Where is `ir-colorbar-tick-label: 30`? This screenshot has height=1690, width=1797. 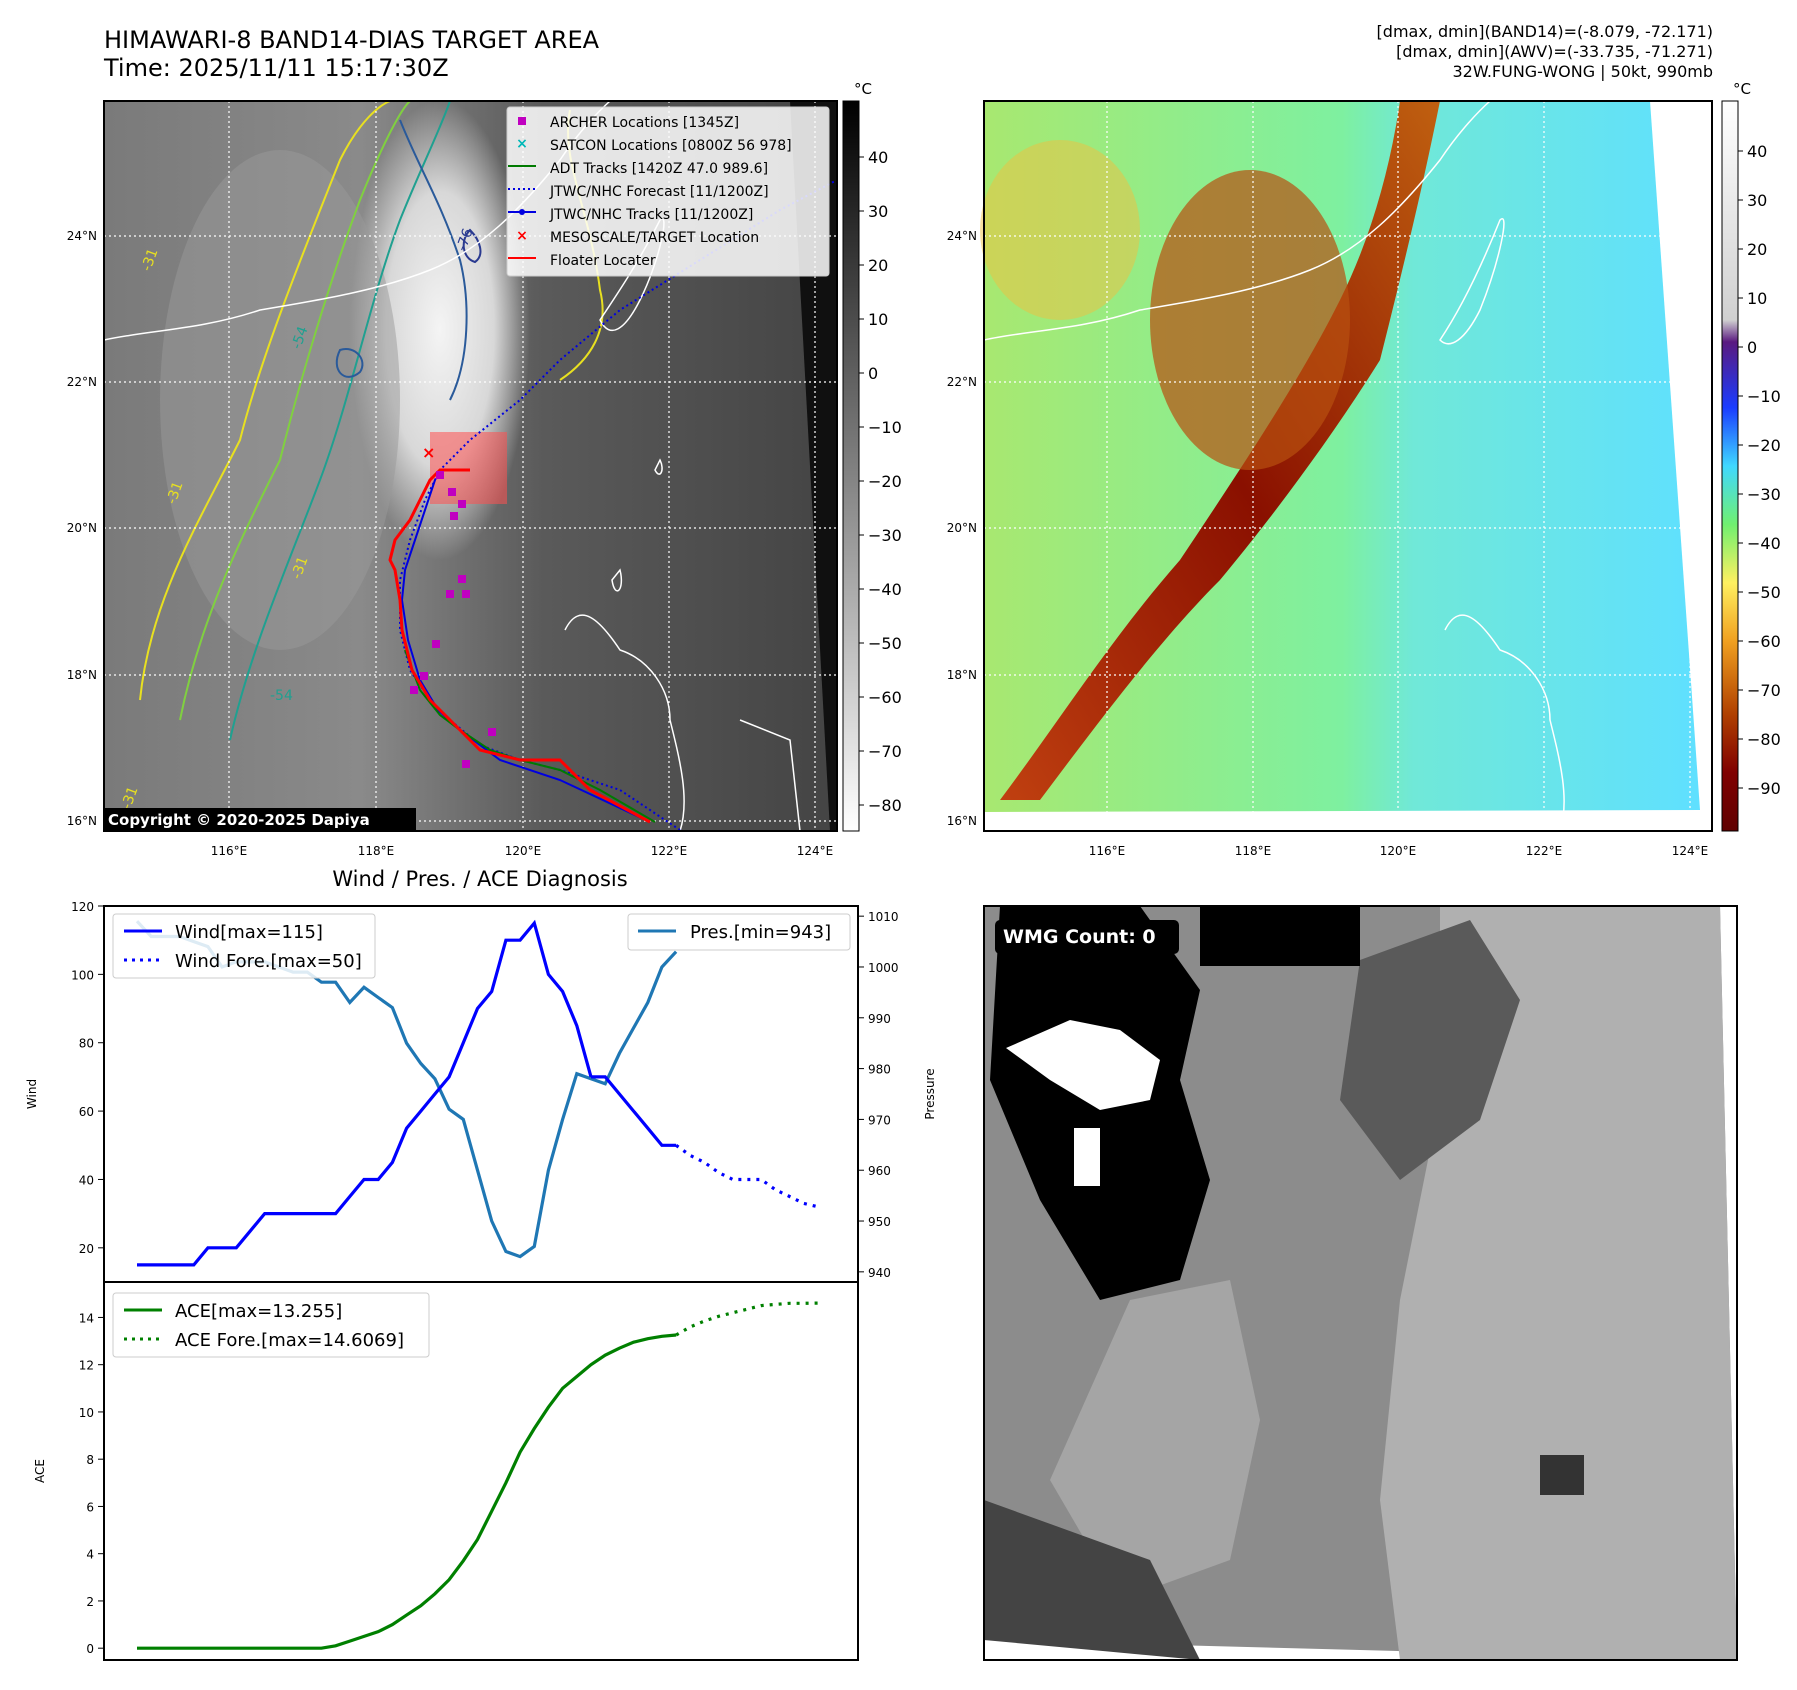
ir-colorbar-tick-label: 30 is located at coordinates (878, 211).